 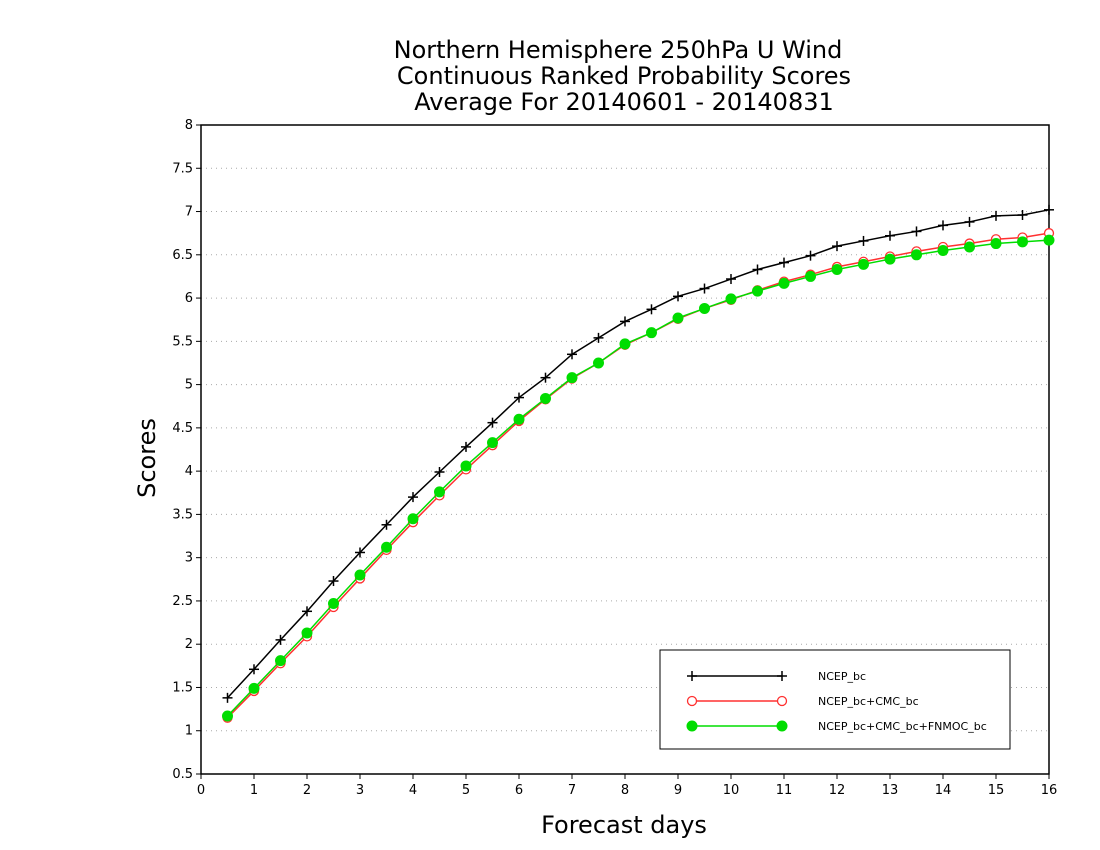 What do you see at coordinates (360, 790) in the screenshot?
I see `x-tick-label: 3` at bounding box center [360, 790].